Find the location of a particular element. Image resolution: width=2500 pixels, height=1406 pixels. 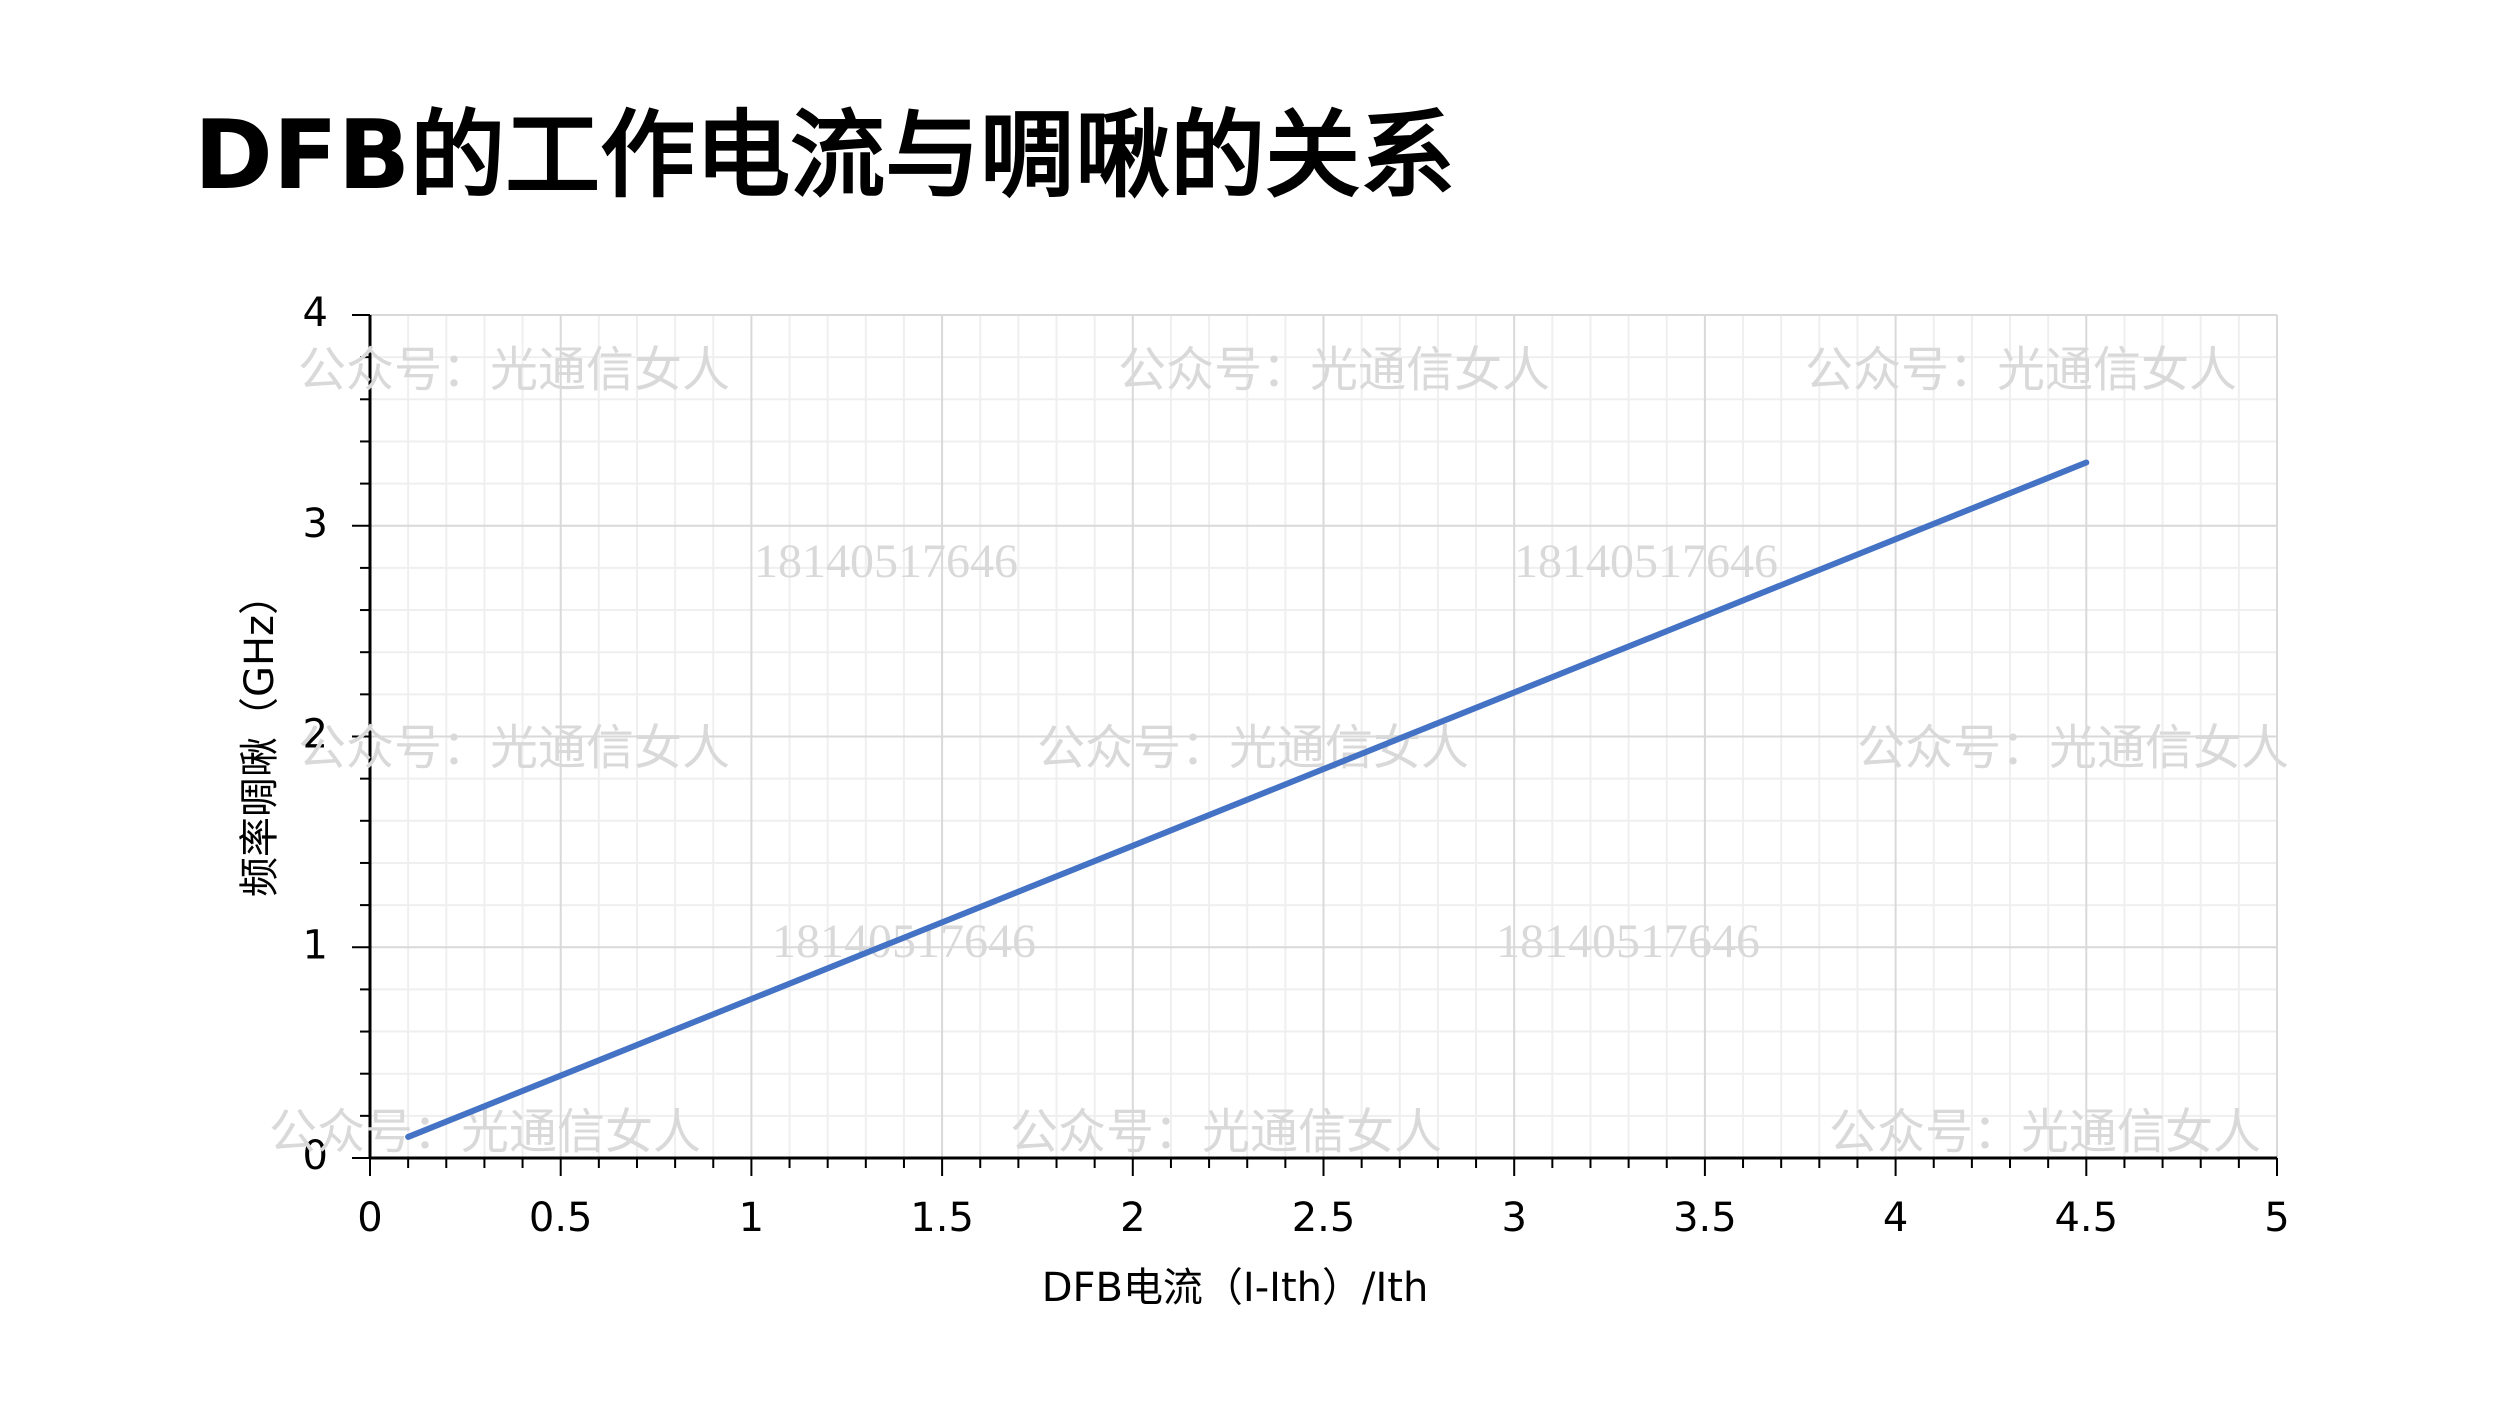

y-tick-label: 0 is located at coordinates (315, 1156).